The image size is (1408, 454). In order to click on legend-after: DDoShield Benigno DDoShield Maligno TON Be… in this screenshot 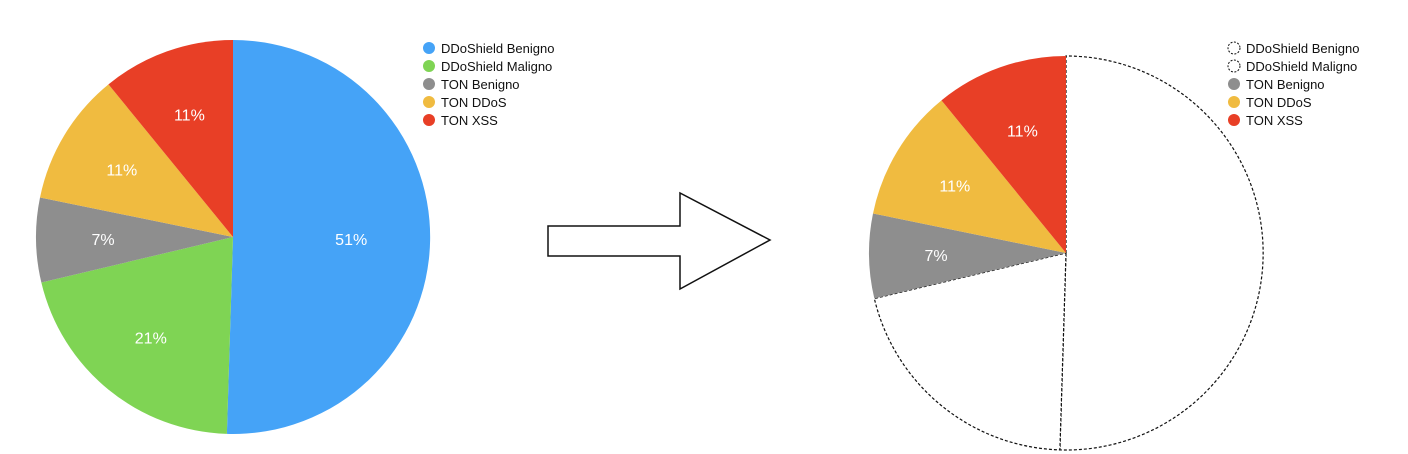, I will do `click(1293, 84)`.